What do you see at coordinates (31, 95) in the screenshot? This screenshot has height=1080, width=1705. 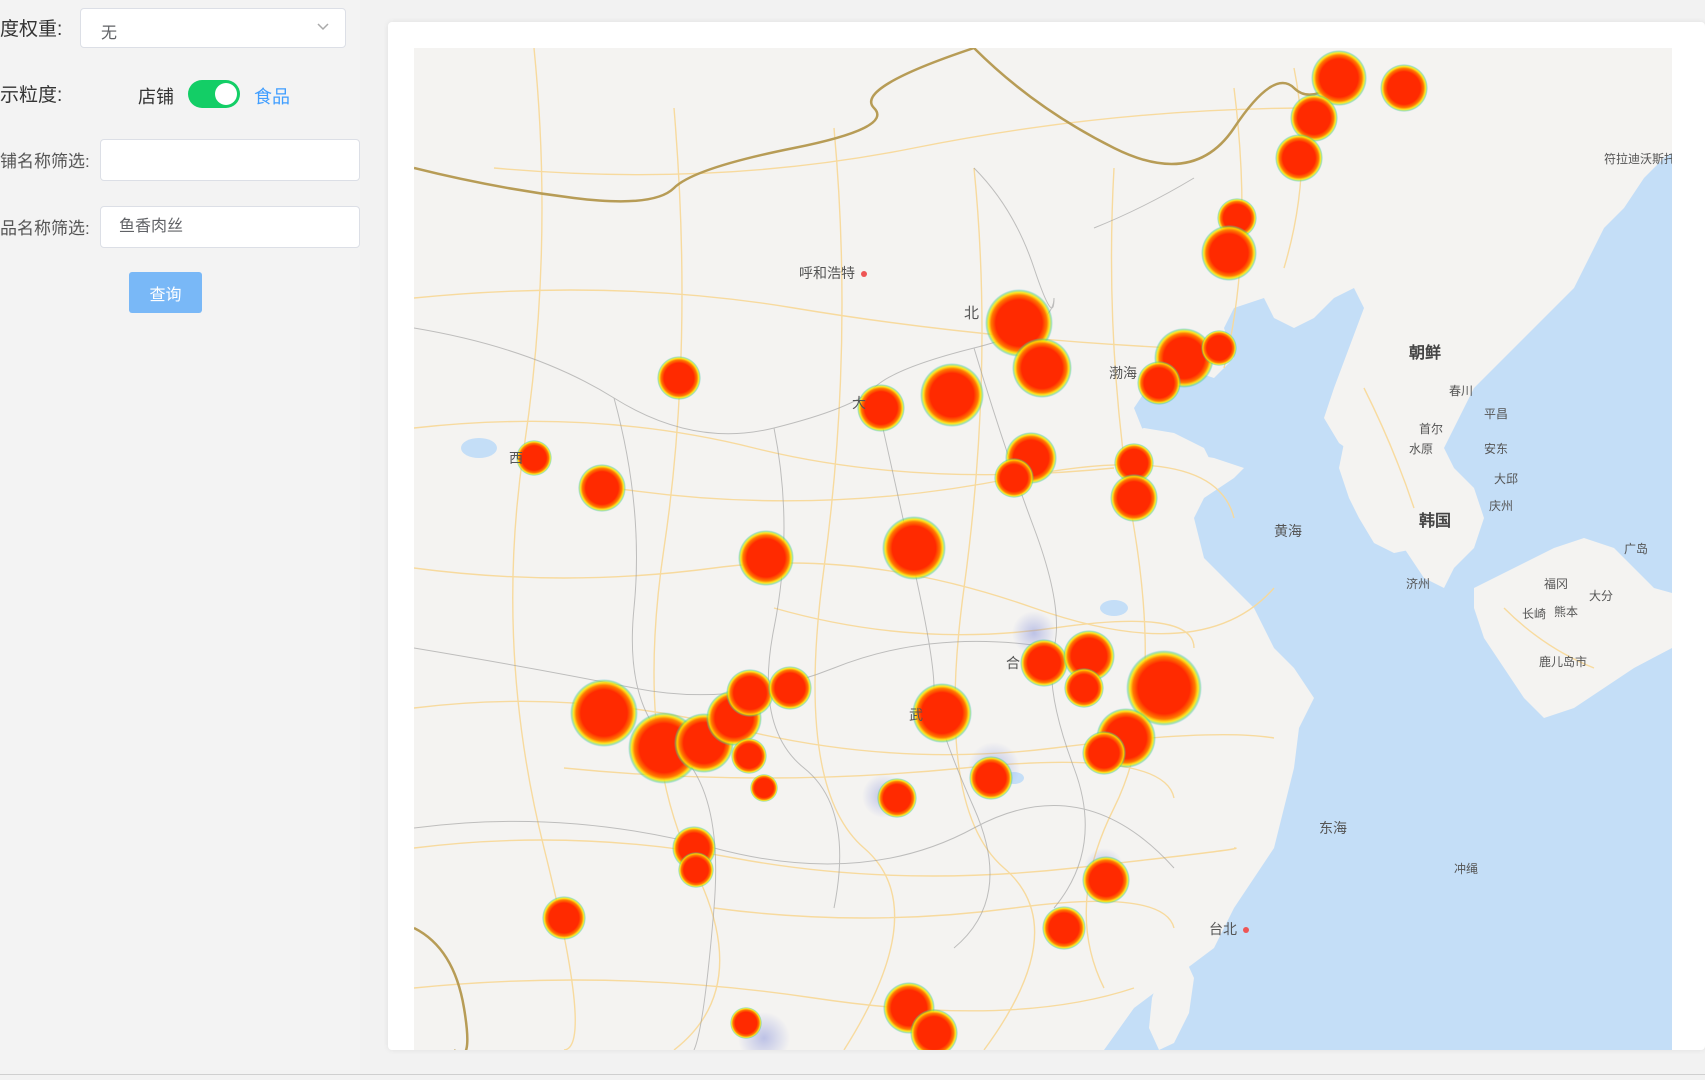 I see `granularity-label: 示粒度:` at bounding box center [31, 95].